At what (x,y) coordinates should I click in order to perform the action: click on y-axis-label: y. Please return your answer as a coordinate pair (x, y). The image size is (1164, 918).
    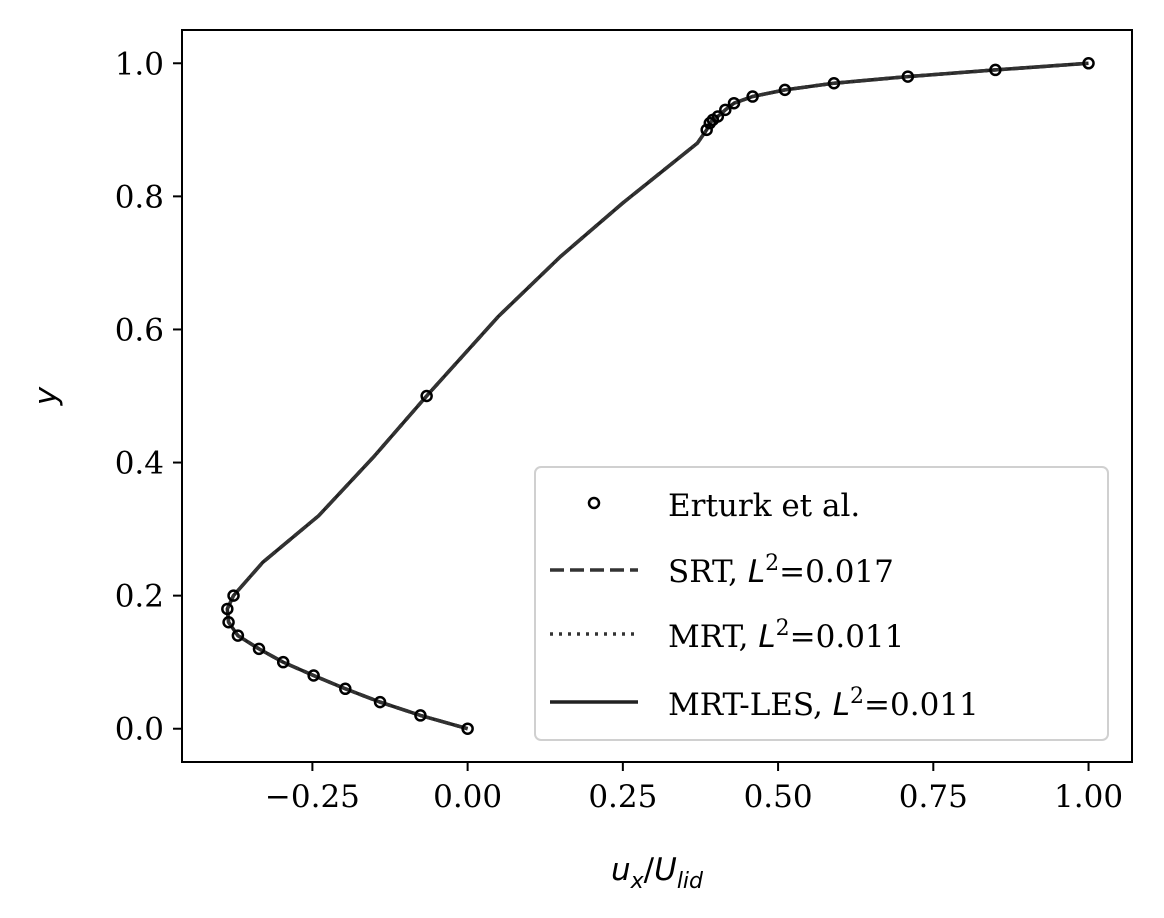
    Looking at the image, I should click on (46, 396).